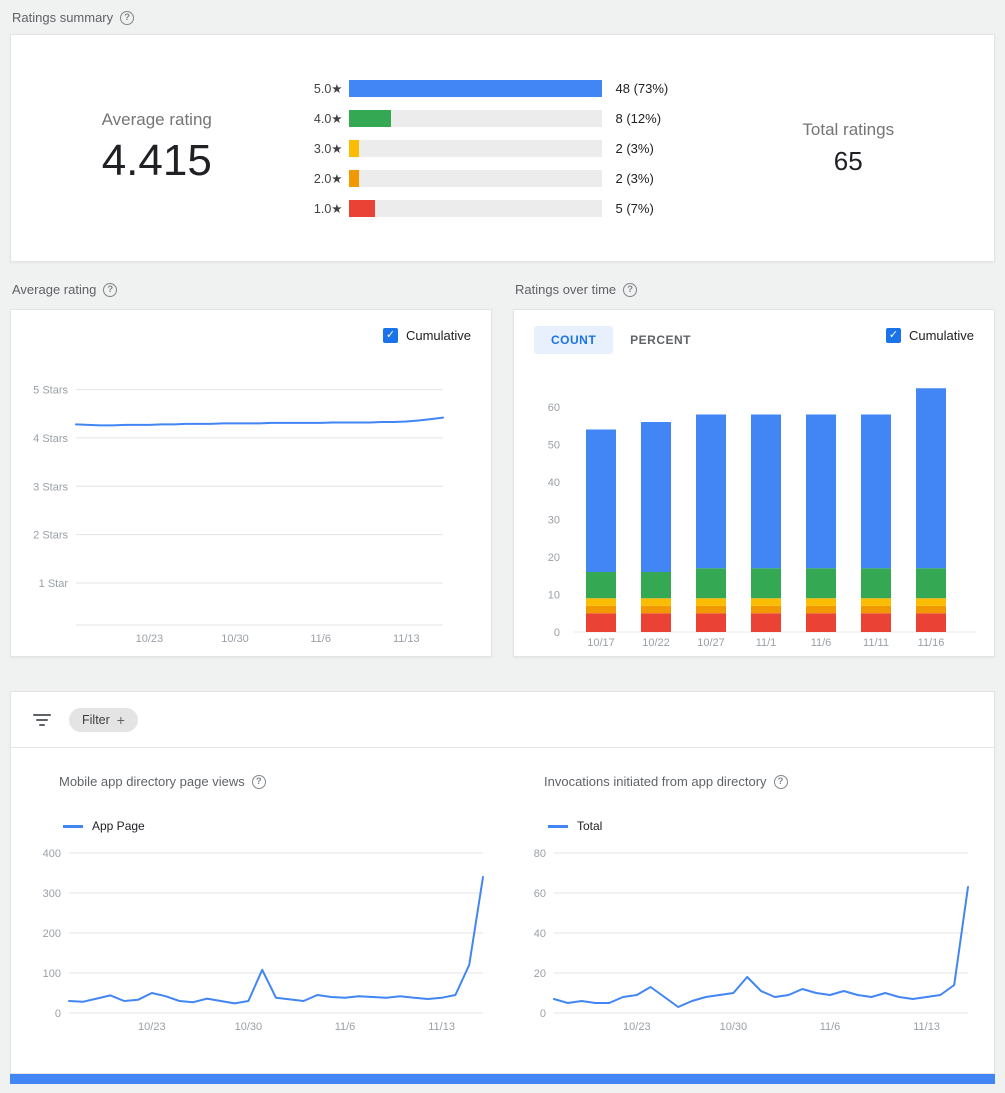 The width and height of the screenshot is (1005, 1093). Describe the element at coordinates (275, 781) in the screenshot. I see `page-views-section-label: Mobile app directory page views ?` at that location.